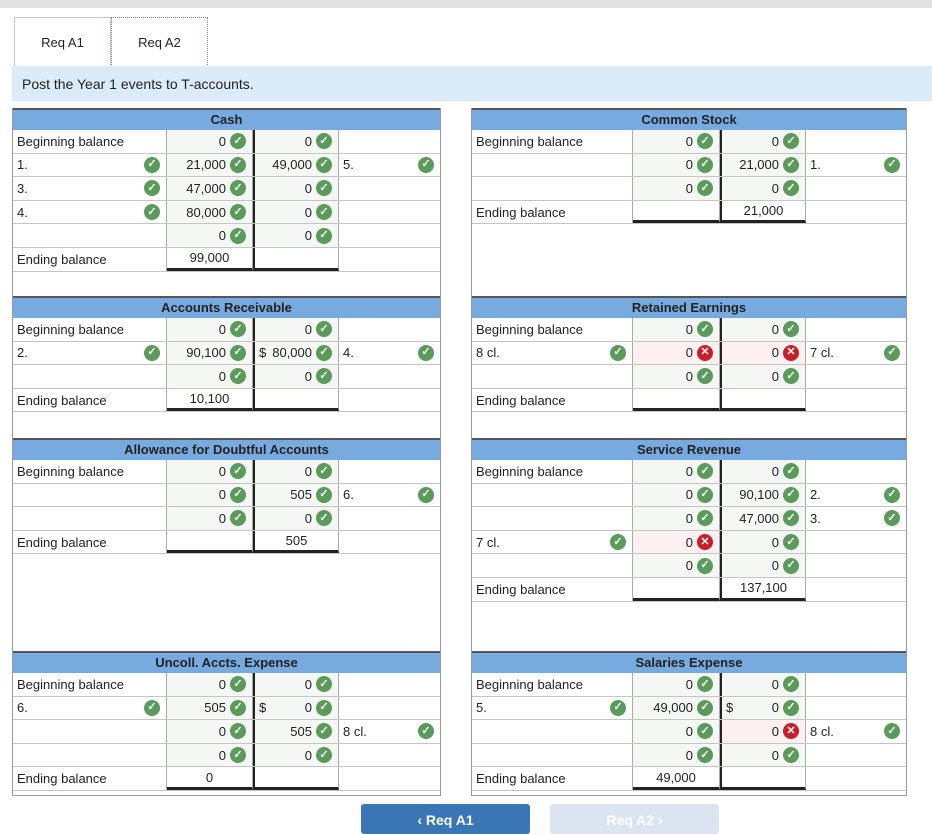 This screenshot has height=834, width=932. I want to click on right-label-text: 6., so click(348, 495).